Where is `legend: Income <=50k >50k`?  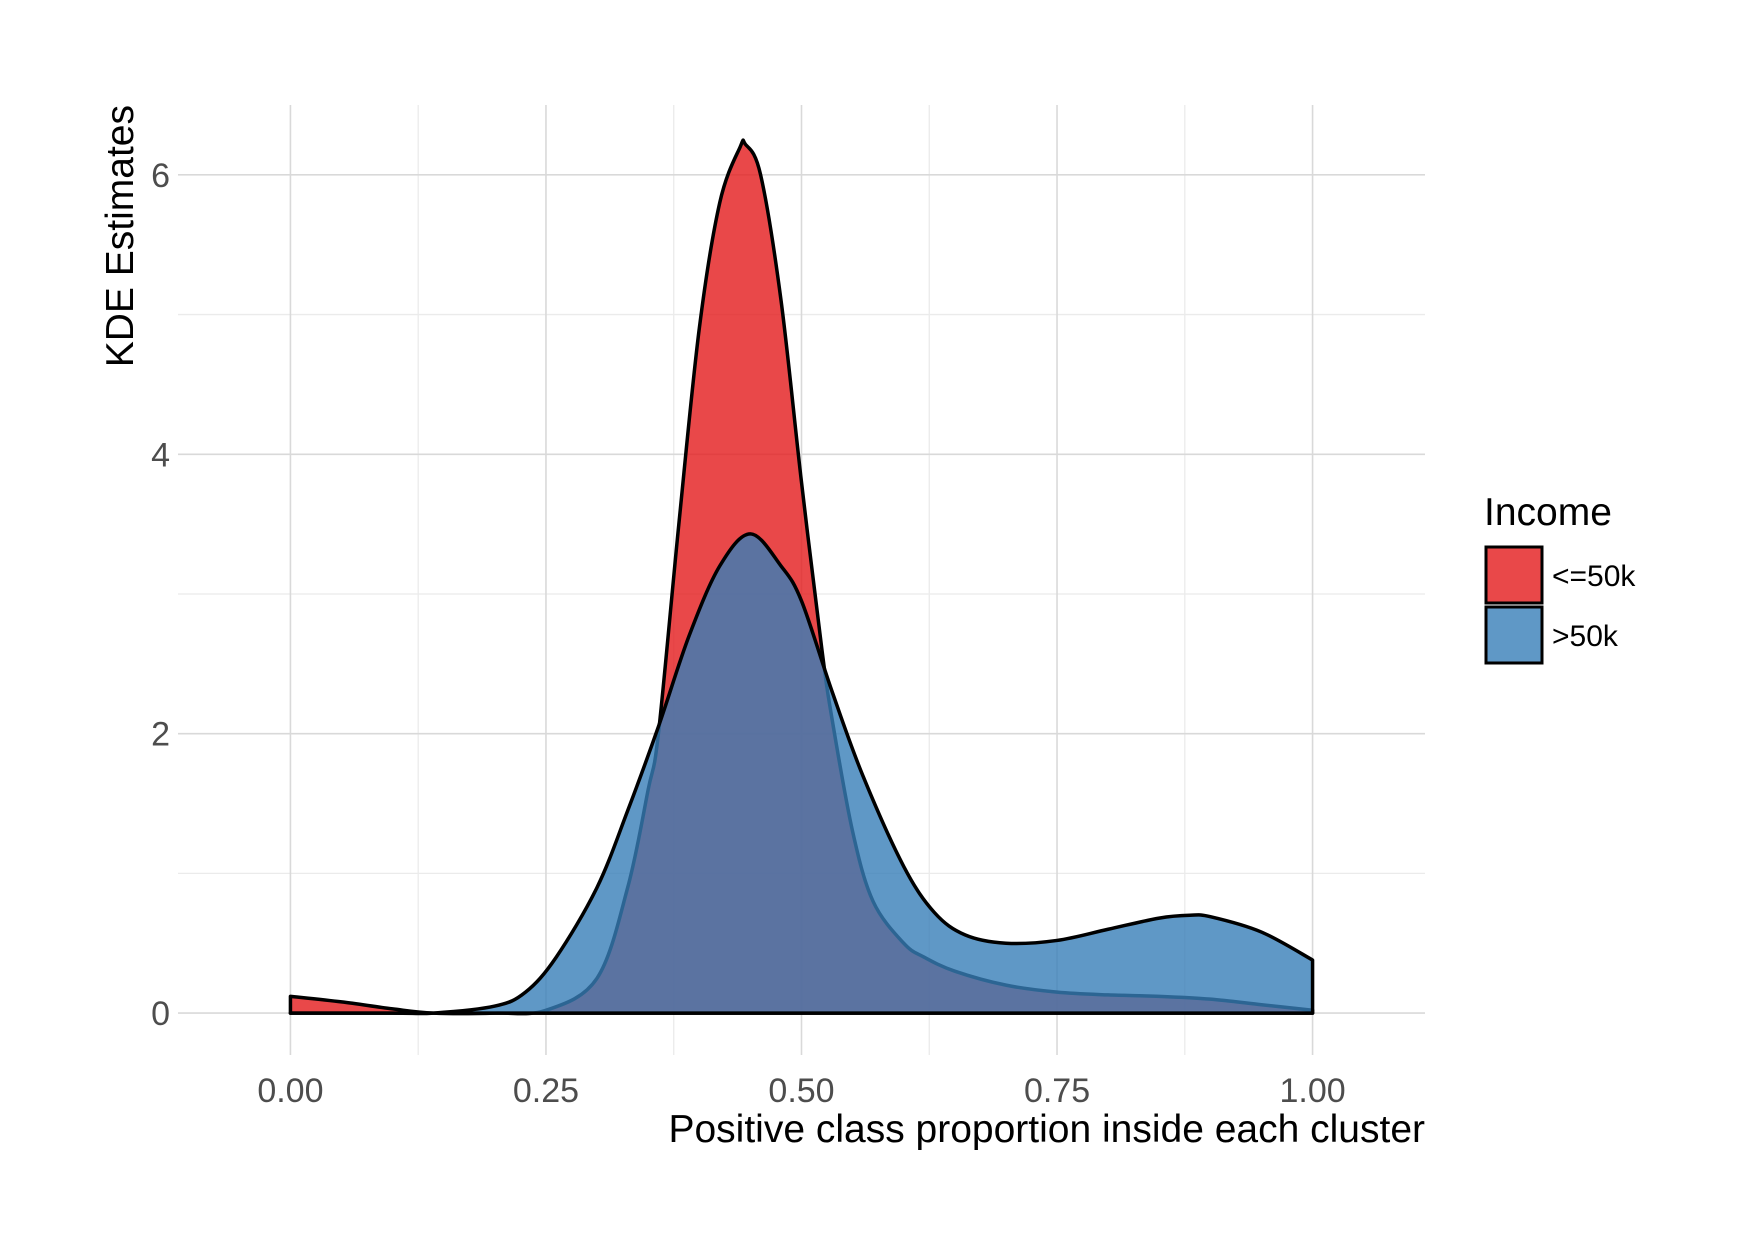
legend: Income <=50k >50k is located at coordinates (1560, 578).